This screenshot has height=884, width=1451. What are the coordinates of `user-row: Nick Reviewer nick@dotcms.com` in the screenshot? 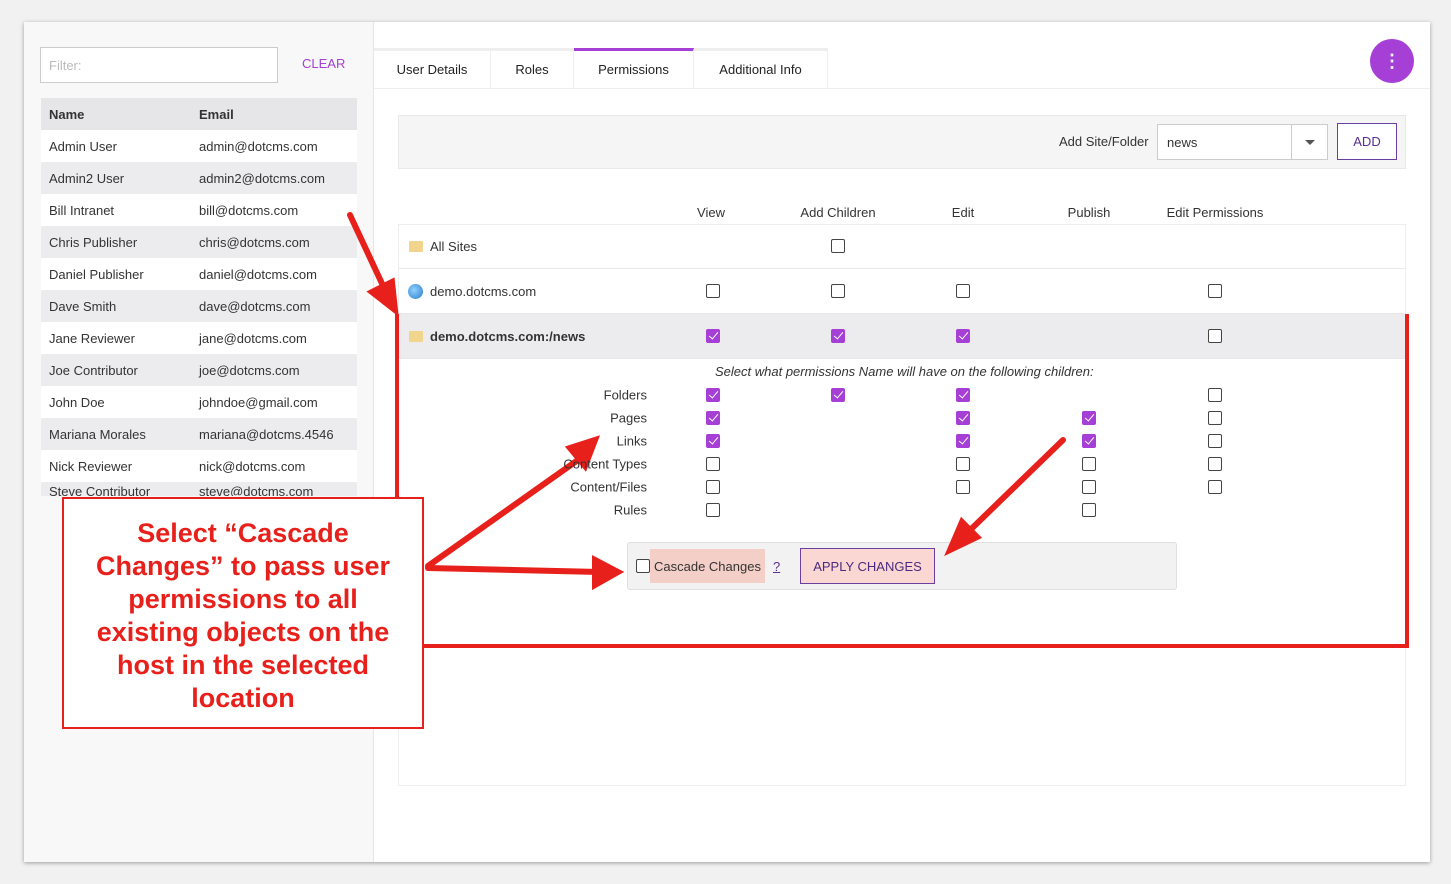 It's located at (199, 466).